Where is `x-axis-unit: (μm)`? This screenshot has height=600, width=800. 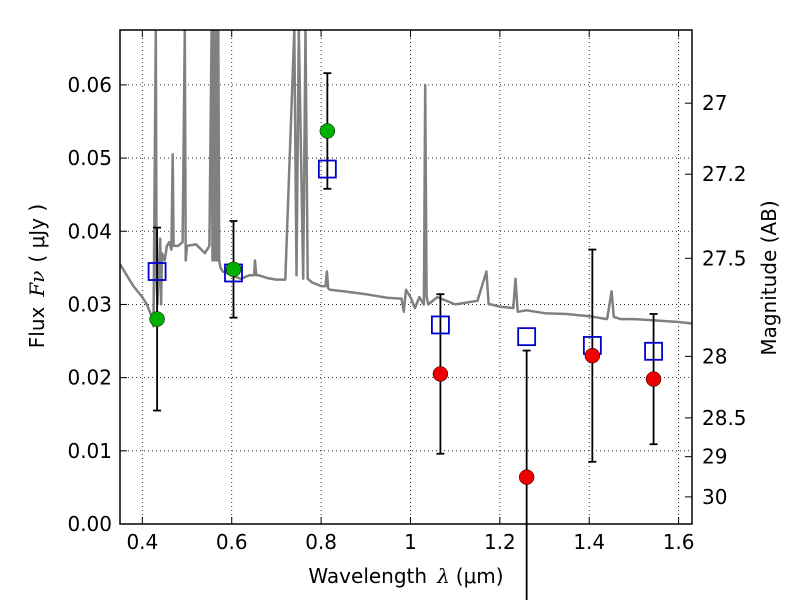 x-axis-unit: (μm) is located at coordinates (480, 576).